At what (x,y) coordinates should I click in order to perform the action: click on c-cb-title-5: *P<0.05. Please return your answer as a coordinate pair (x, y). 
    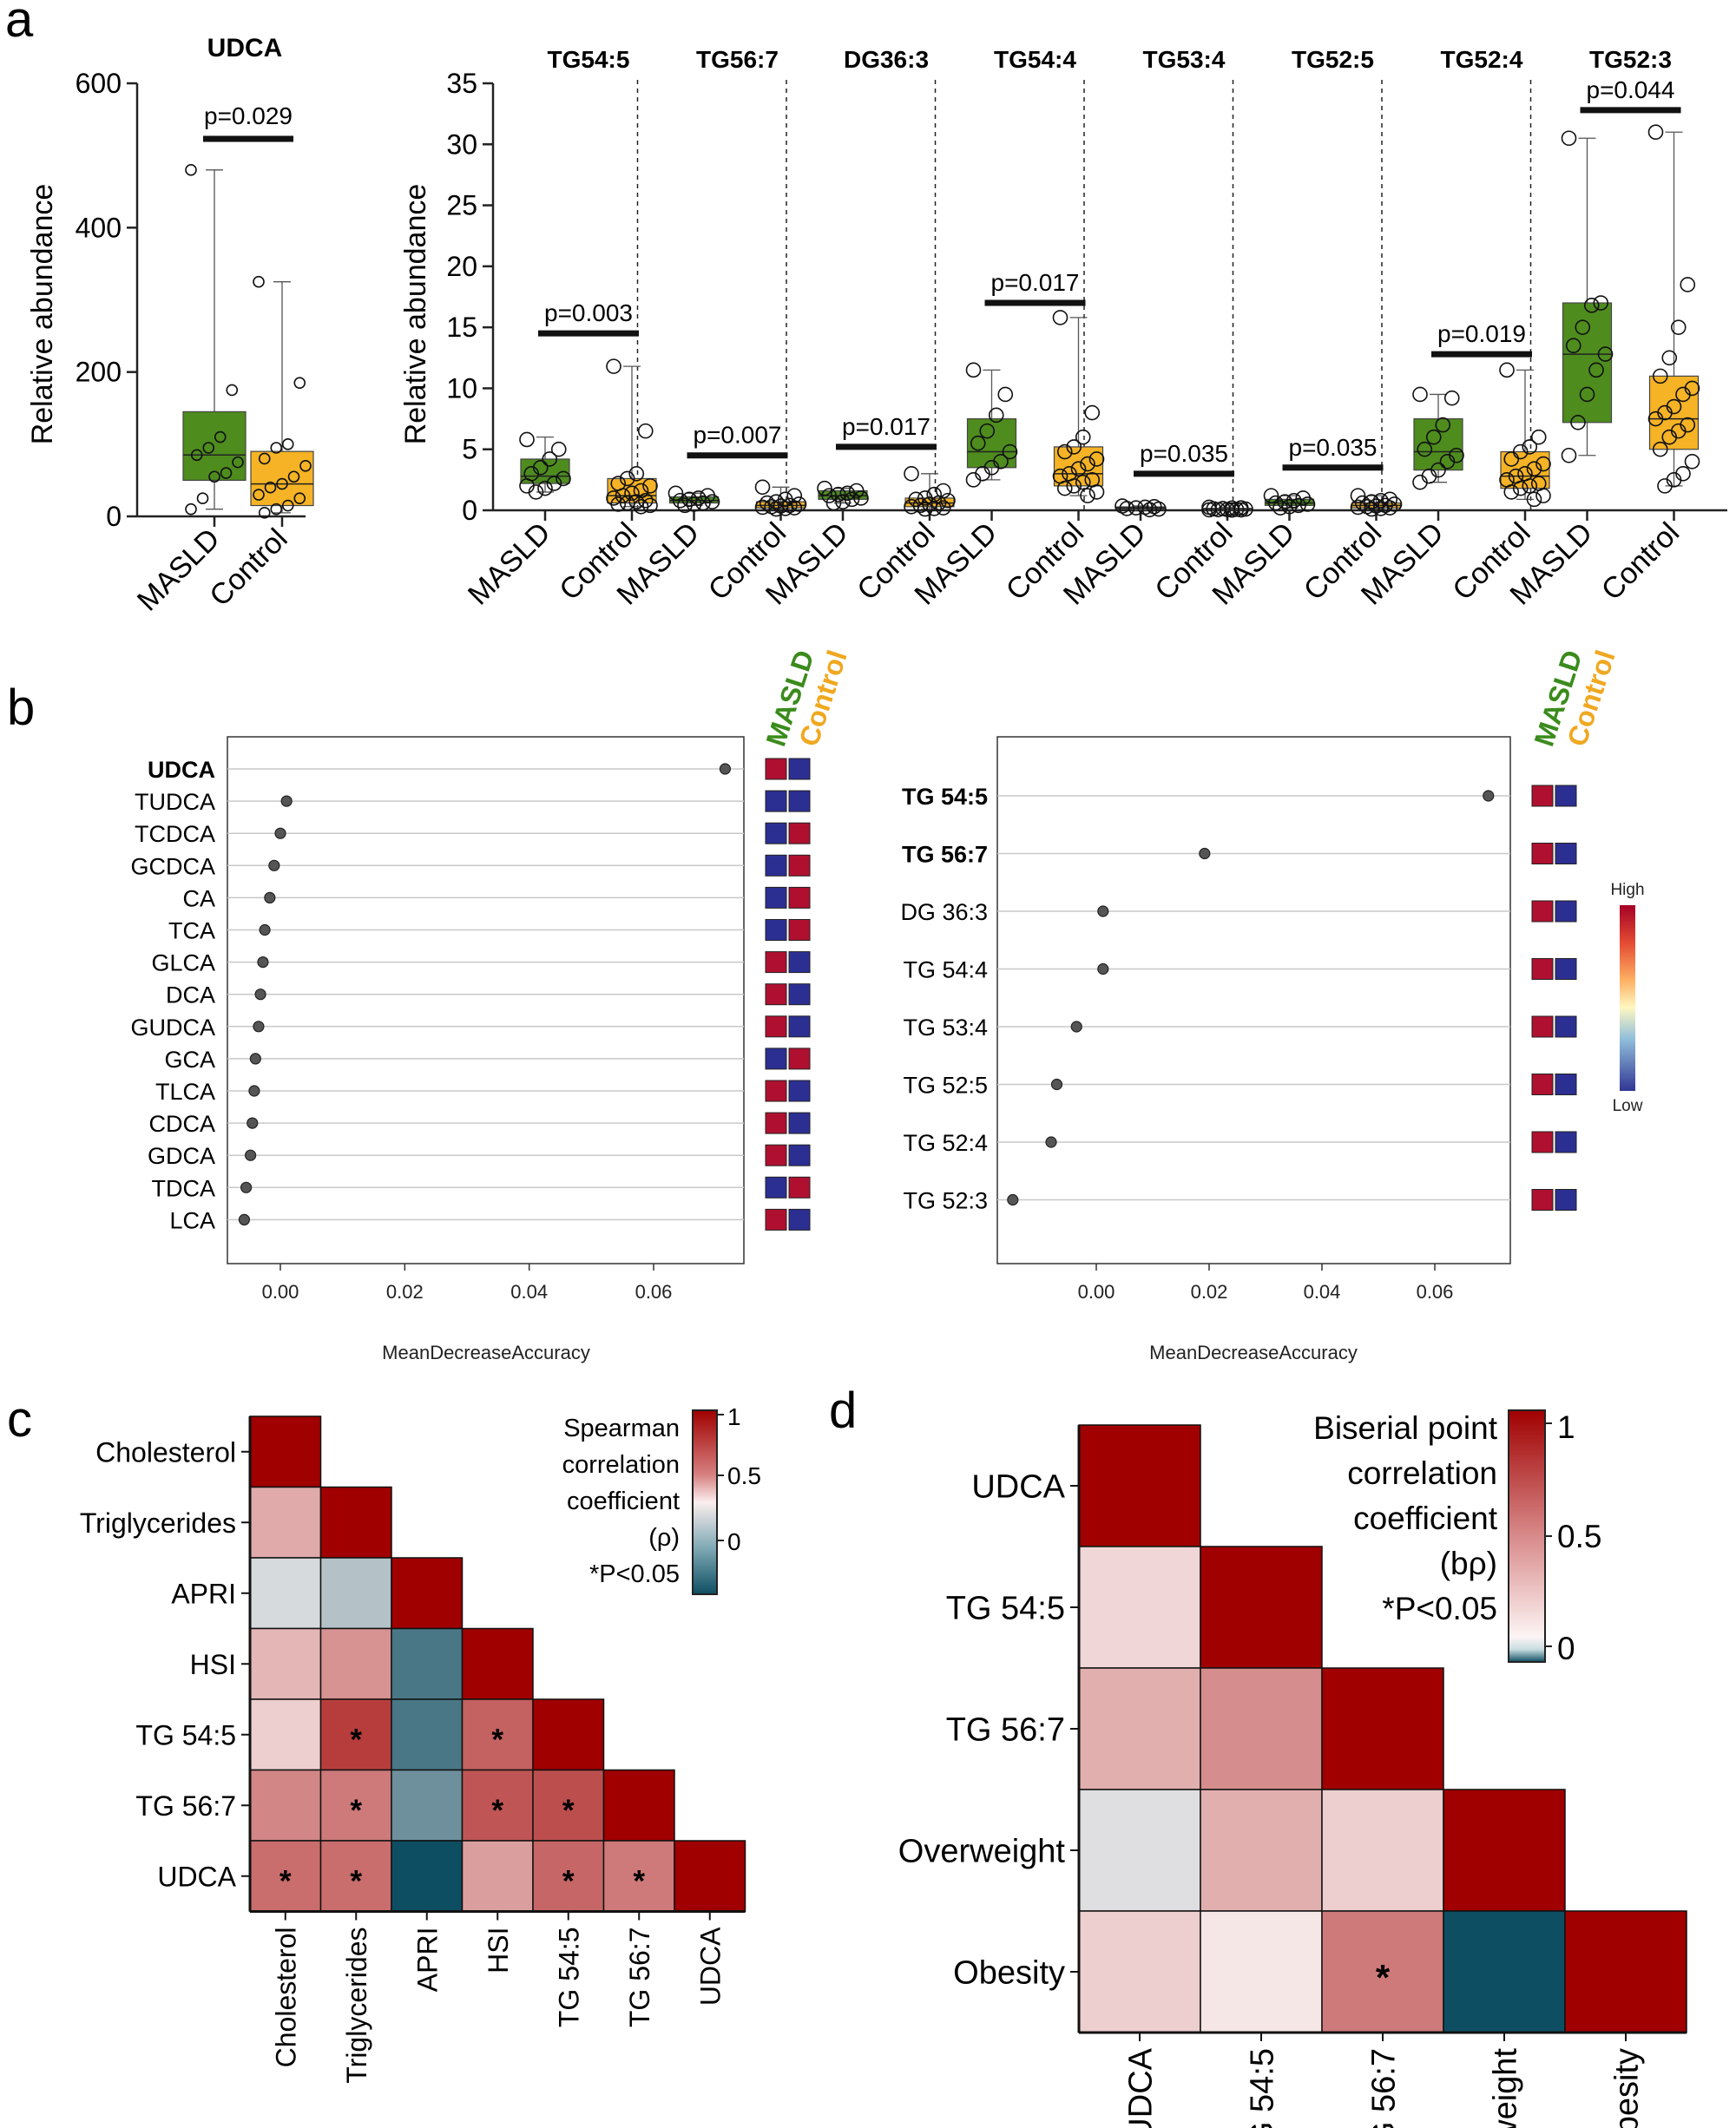
    Looking at the image, I should click on (634, 1574).